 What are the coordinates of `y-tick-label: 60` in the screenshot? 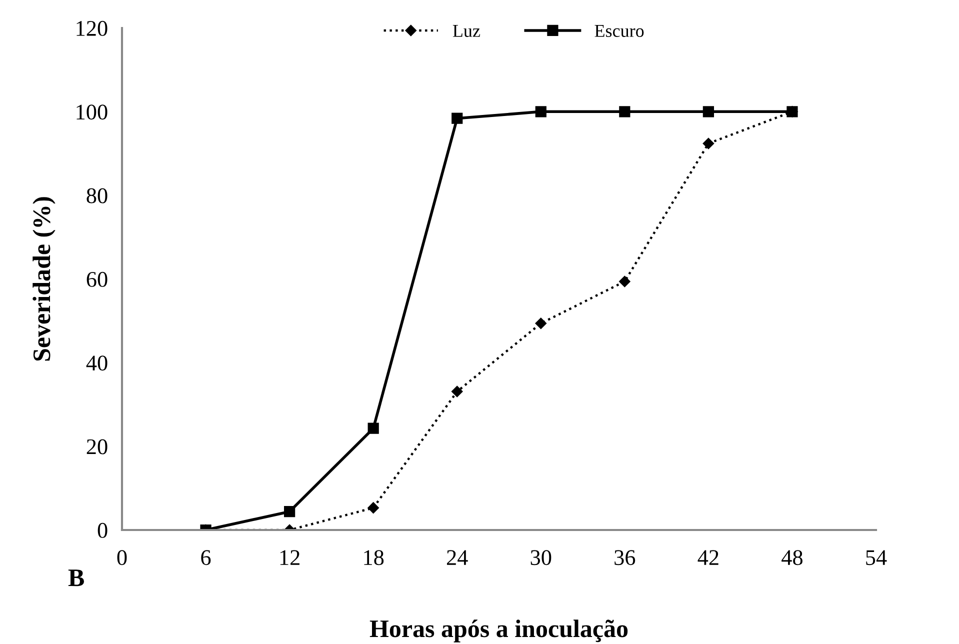 It's located at (97, 279).